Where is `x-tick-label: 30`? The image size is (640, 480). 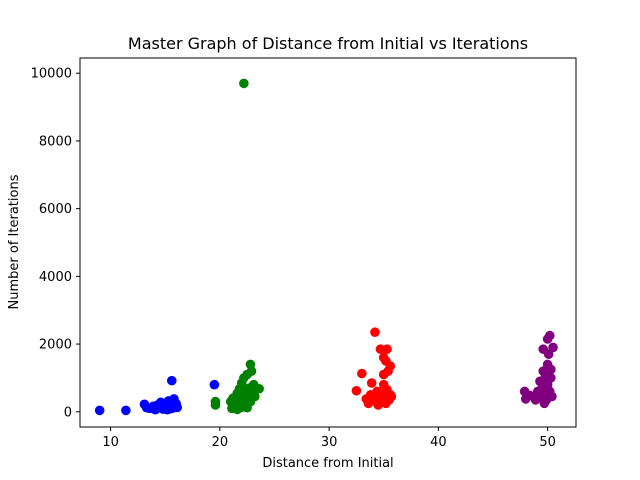
x-tick-label: 30 is located at coordinates (329, 442).